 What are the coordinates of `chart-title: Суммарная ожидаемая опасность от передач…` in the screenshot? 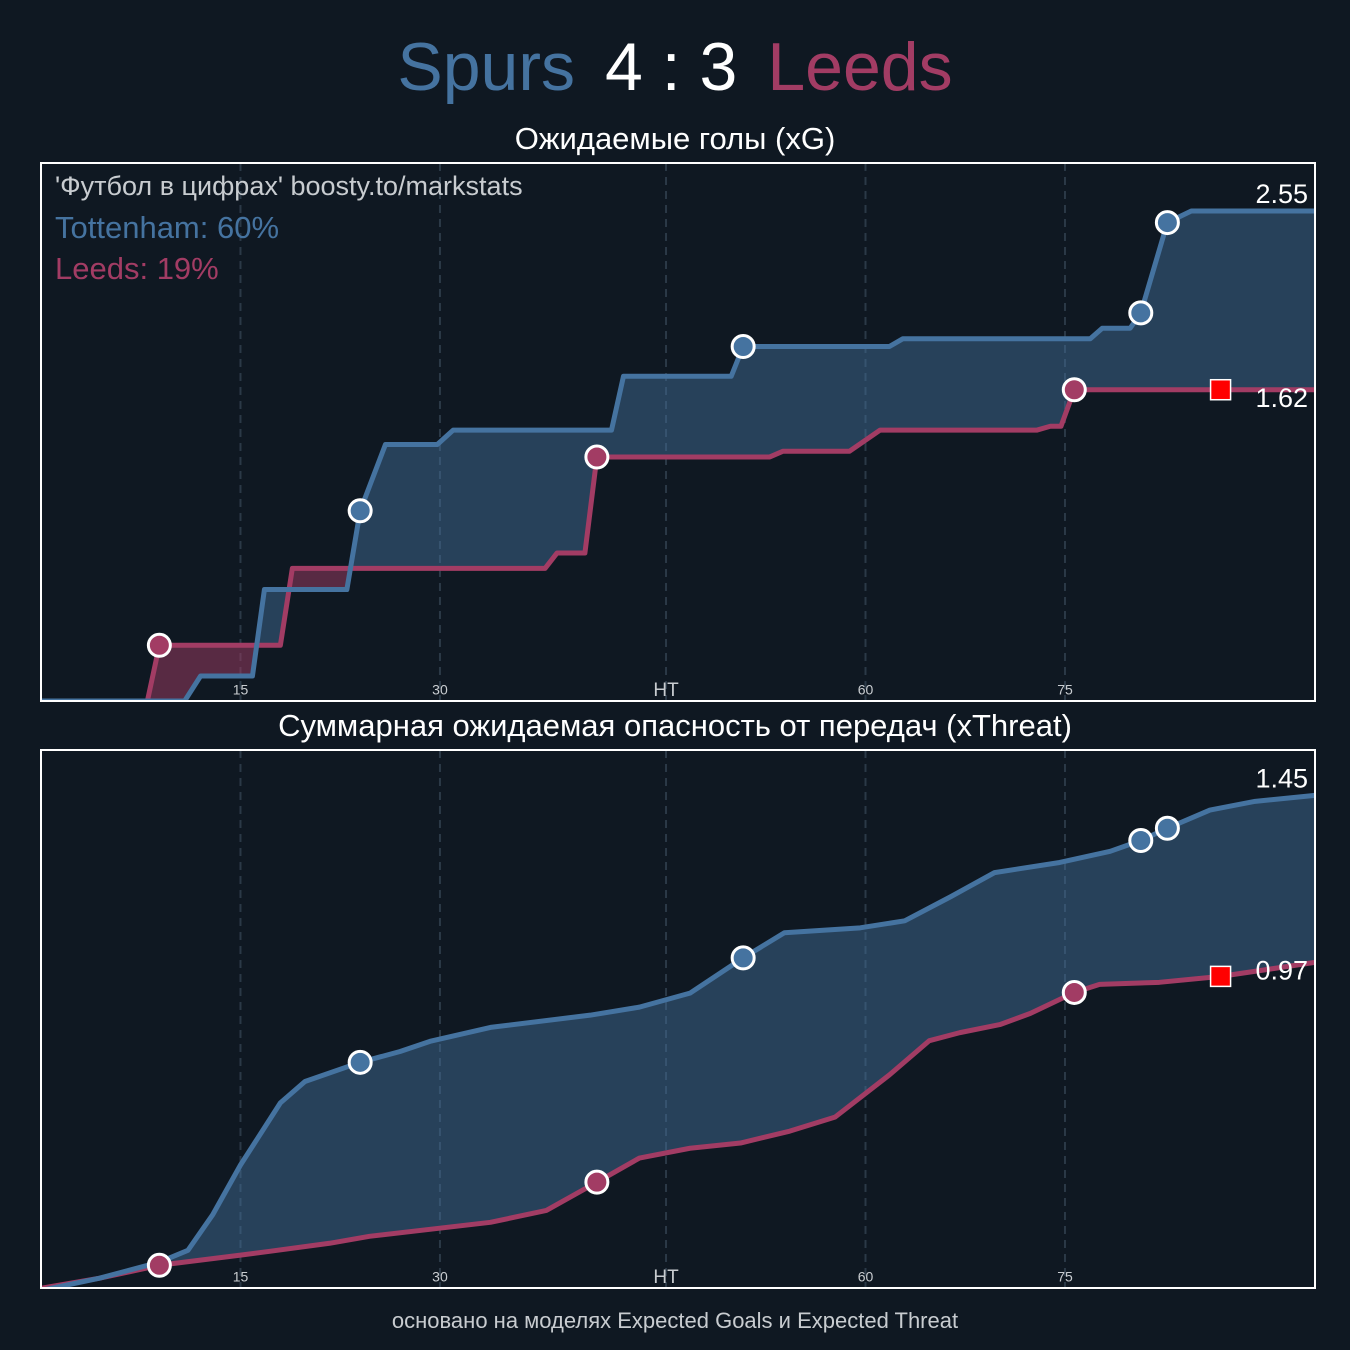 It's located at (675, 725).